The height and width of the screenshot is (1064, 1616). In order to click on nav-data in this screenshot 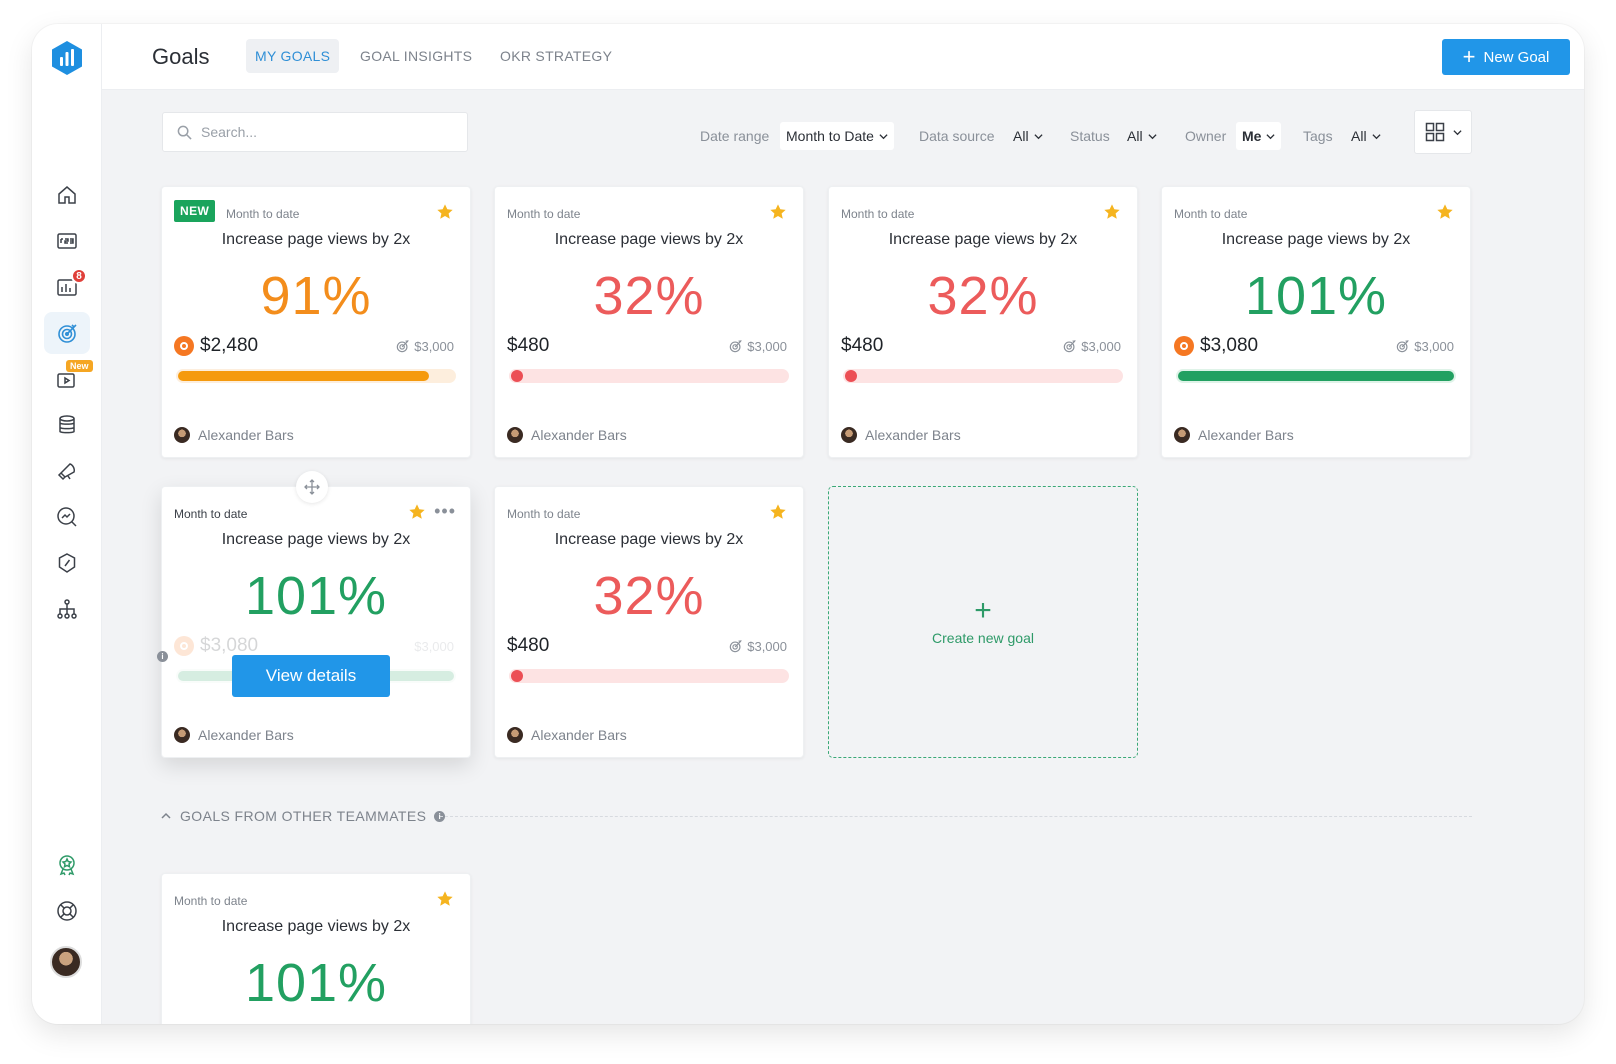, I will do `click(67, 425)`.